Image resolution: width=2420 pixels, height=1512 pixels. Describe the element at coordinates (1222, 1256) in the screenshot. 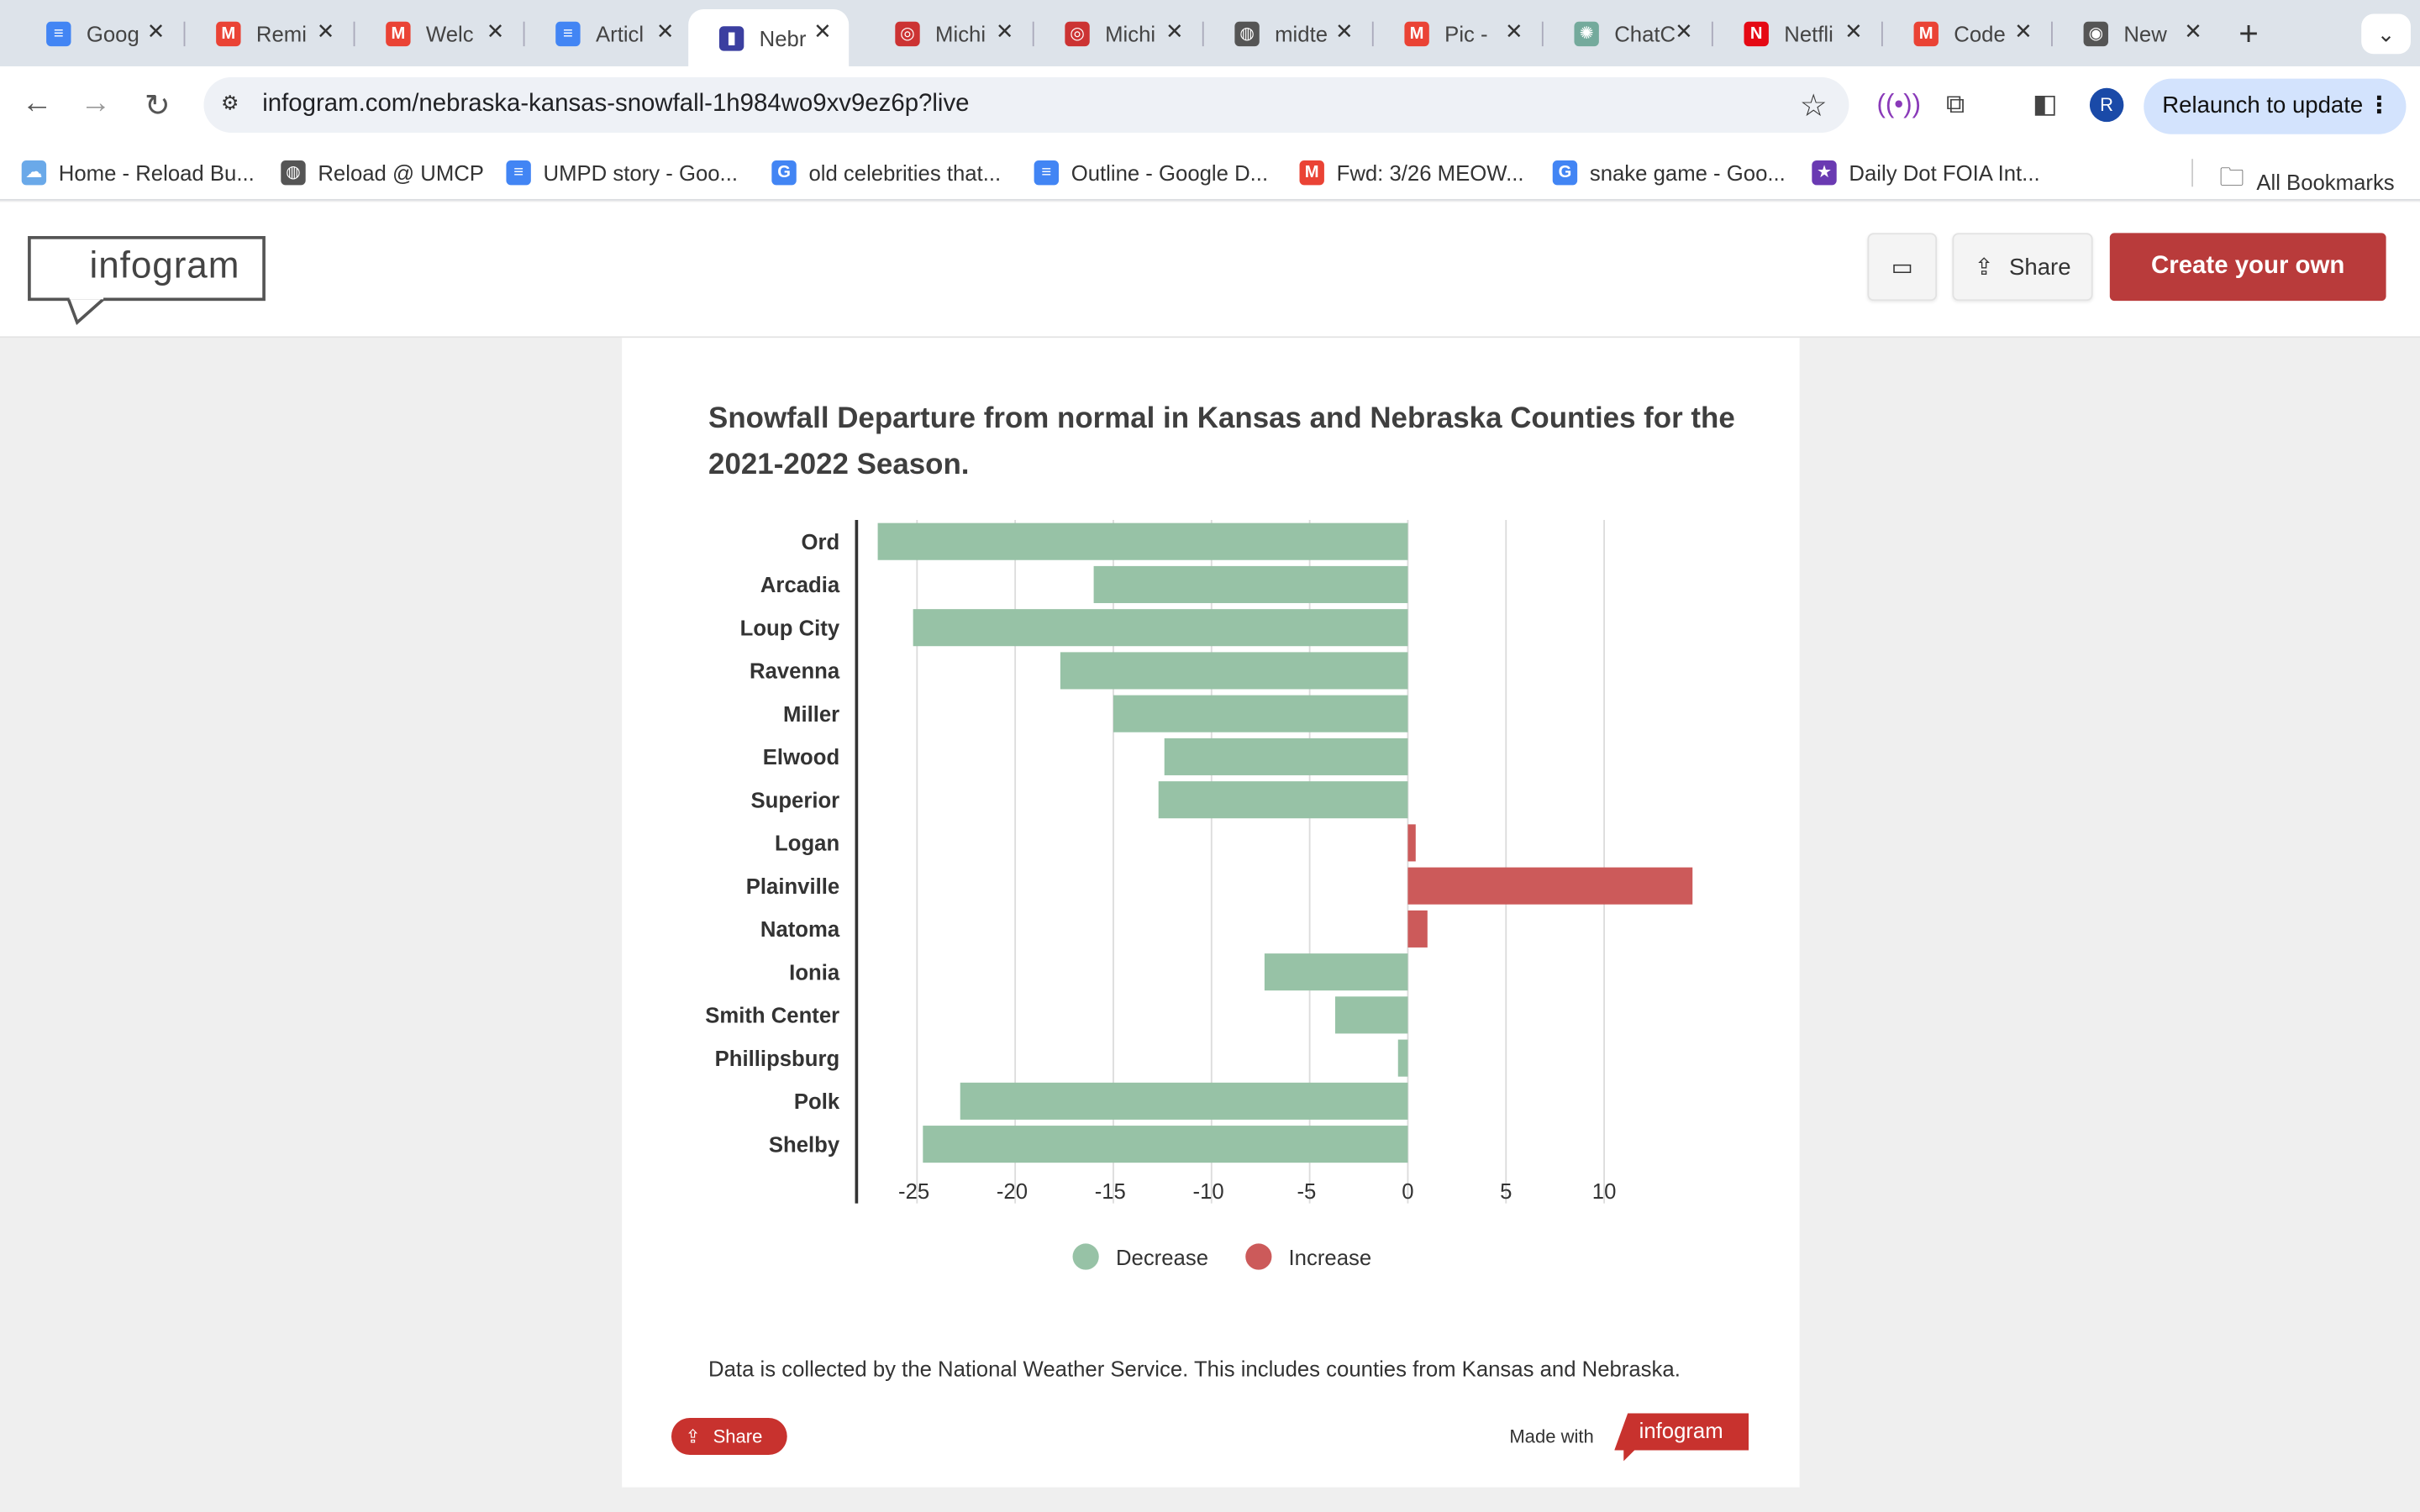

I see `chart-legend: Decrease Increase` at that location.